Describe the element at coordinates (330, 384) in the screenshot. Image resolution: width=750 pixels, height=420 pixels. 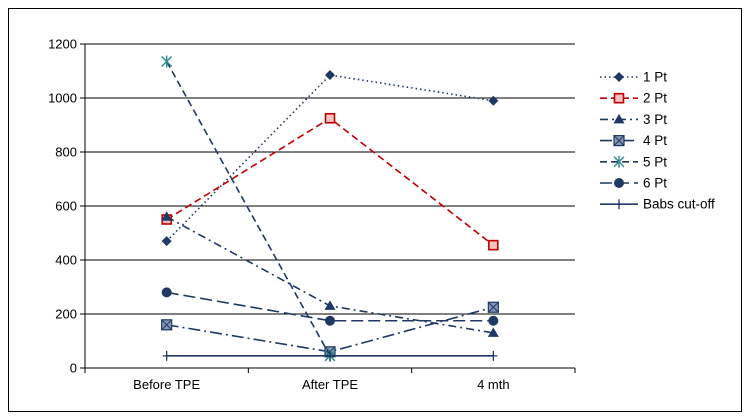
I see `x-tick-label: After TPE` at that location.